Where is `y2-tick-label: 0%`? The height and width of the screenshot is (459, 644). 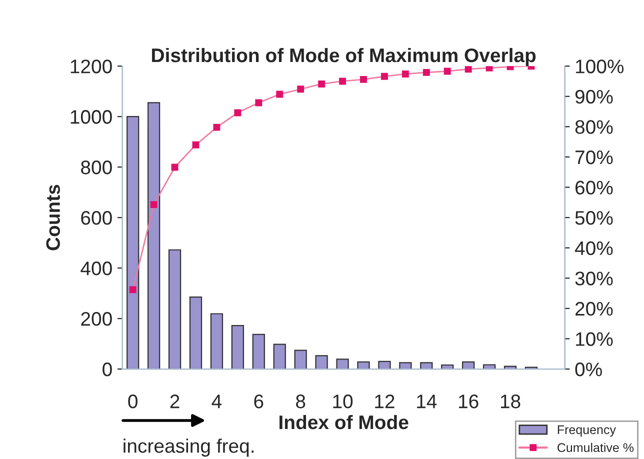
y2-tick-label: 0% is located at coordinates (588, 369).